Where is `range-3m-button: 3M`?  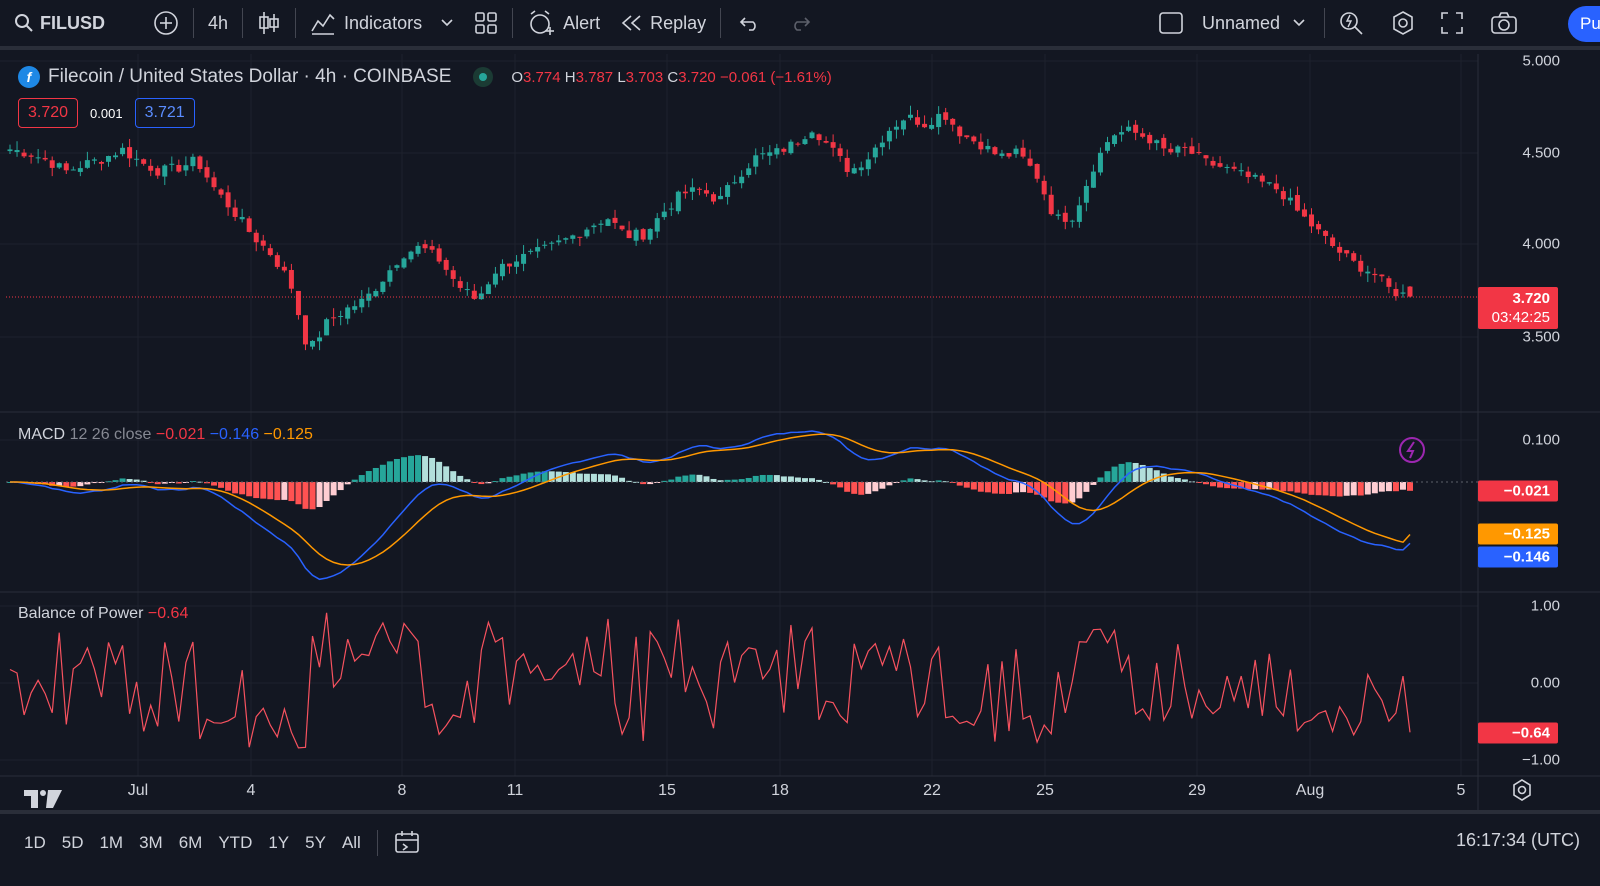
range-3m-button: 3M is located at coordinates (151, 842).